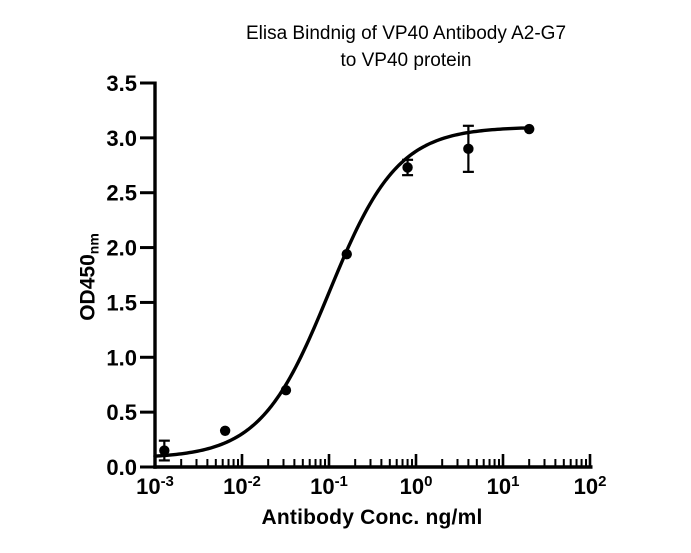 The height and width of the screenshot is (553, 691). I want to click on y-tick-label-0: 0.0, so click(121, 467).